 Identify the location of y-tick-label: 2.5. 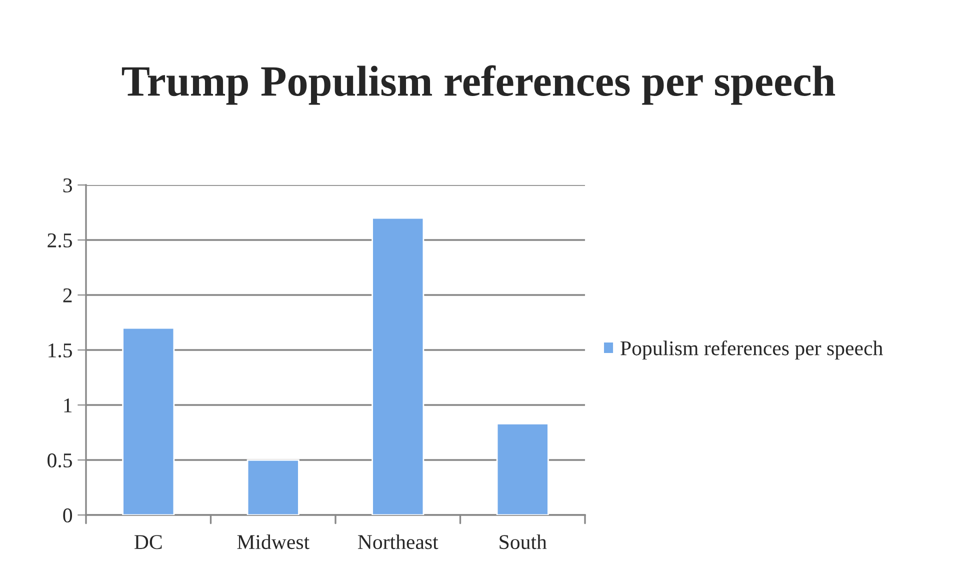
(60, 240).